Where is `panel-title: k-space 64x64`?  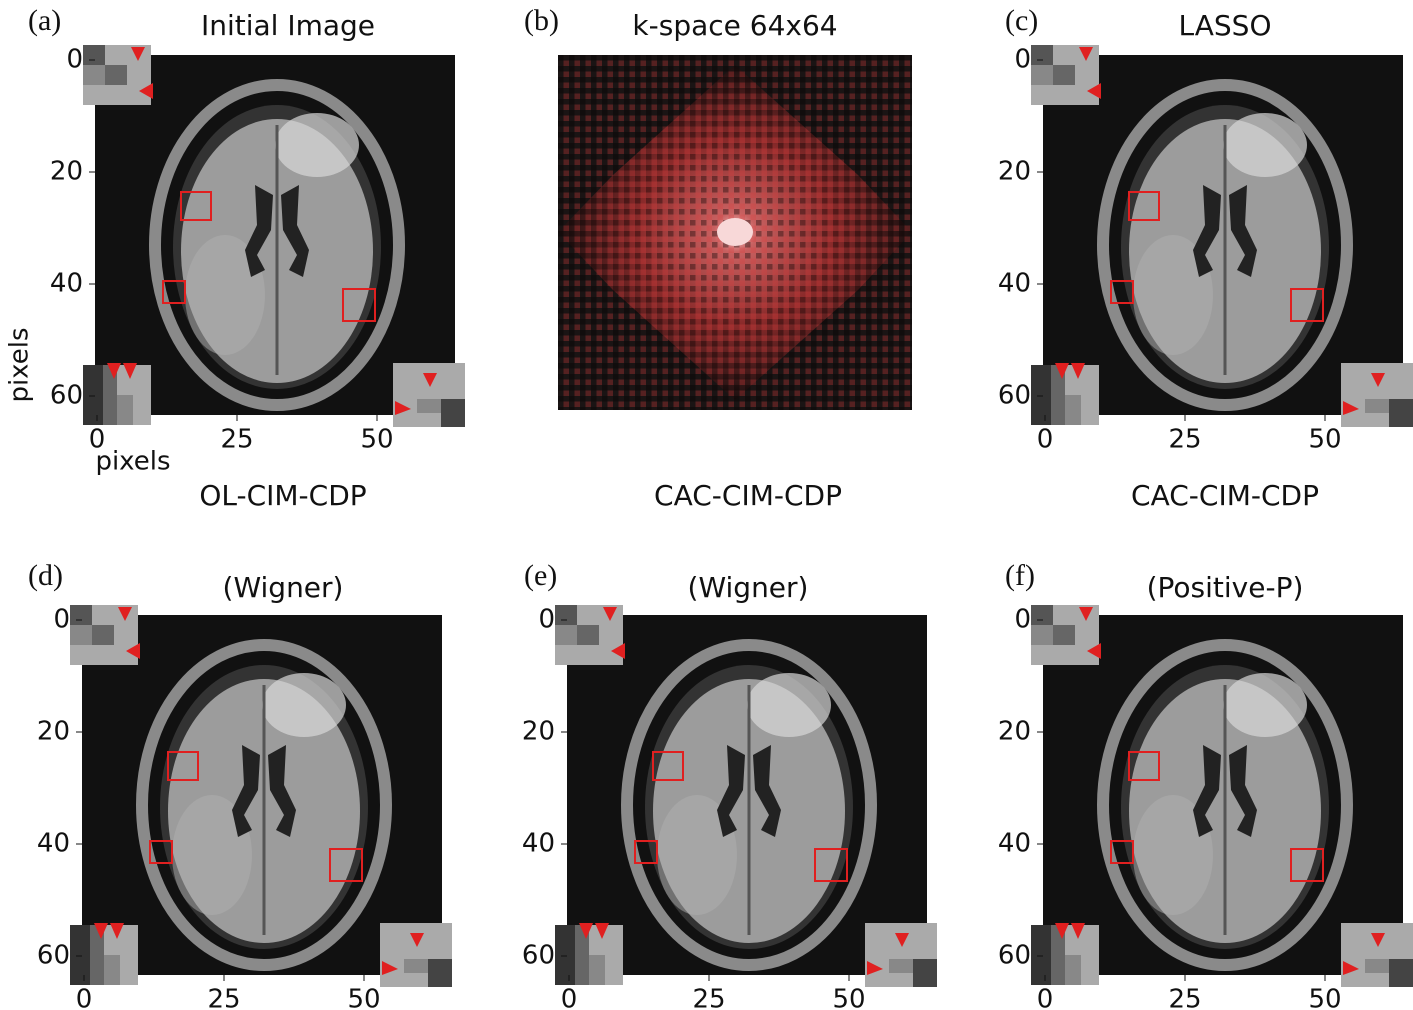
panel-title: k-space 64x64 is located at coordinates (734, 25).